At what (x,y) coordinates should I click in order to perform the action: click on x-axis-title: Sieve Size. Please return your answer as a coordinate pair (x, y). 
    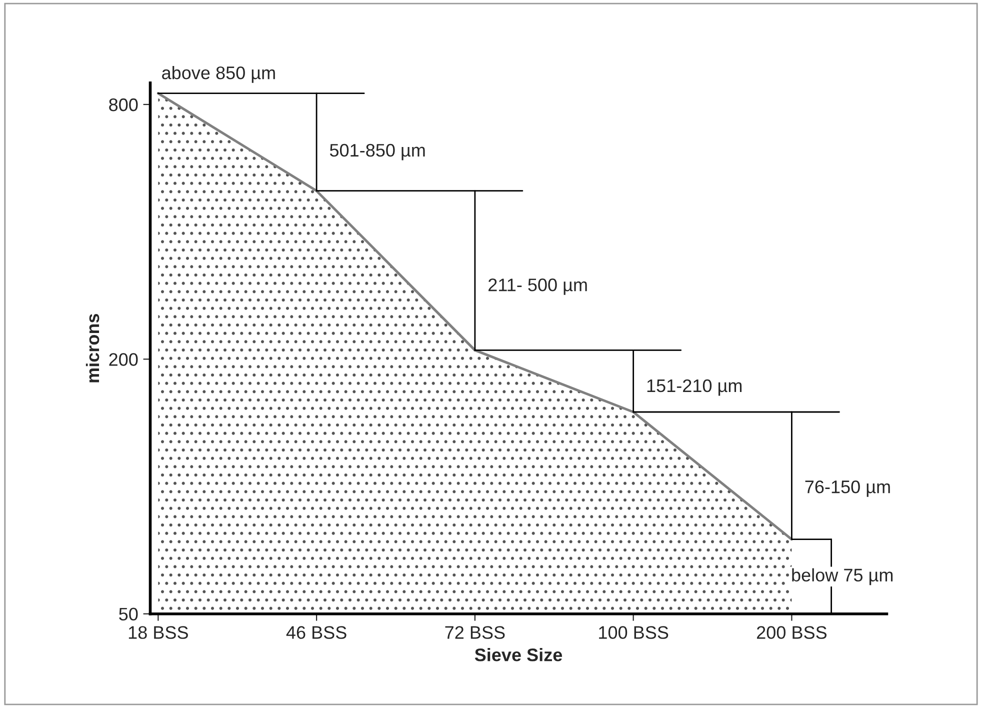
    Looking at the image, I should click on (518, 655).